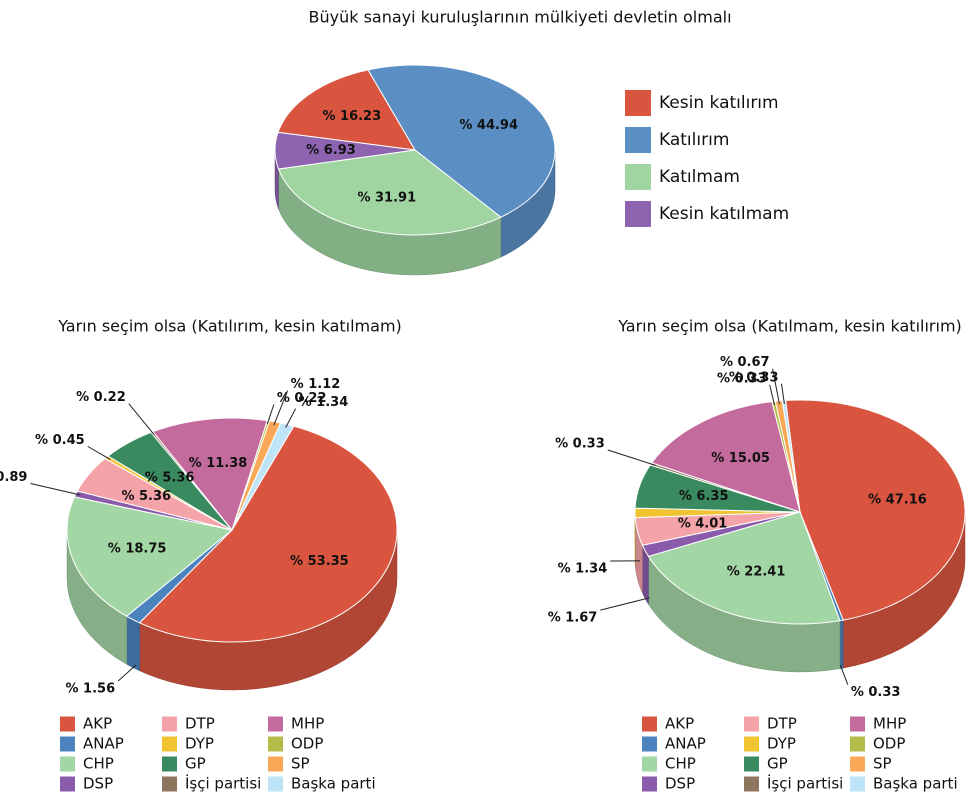 The image size is (978, 809). What do you see at coordinates (351, 116) in the screenshot?
I see `value-label: % 16.23` at bounding box center [351, 116].